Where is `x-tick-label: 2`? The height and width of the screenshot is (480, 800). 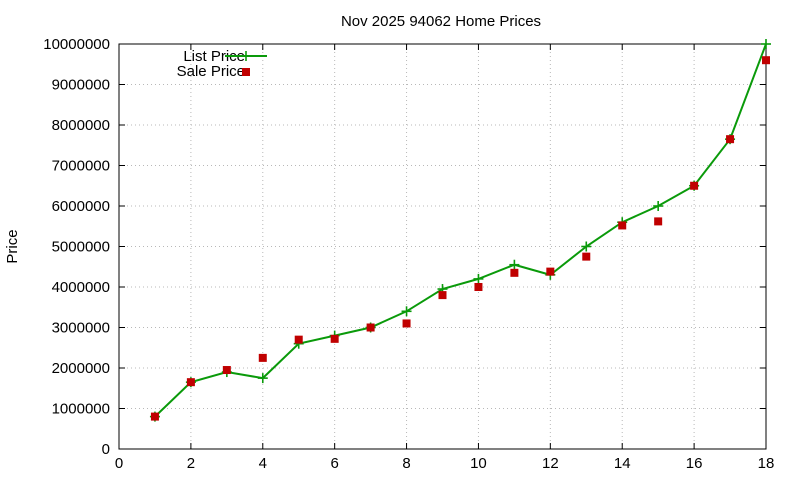 x-tick-label: 2 is located at coordinates (191, 463).